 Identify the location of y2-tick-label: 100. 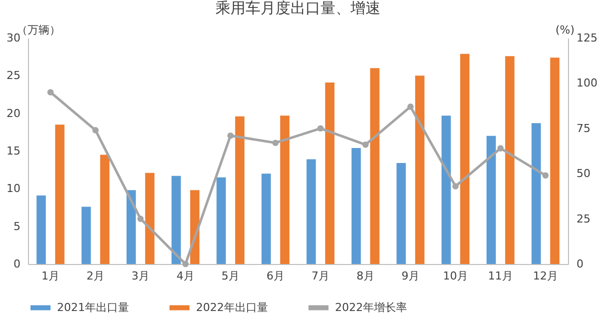
(587, 83).